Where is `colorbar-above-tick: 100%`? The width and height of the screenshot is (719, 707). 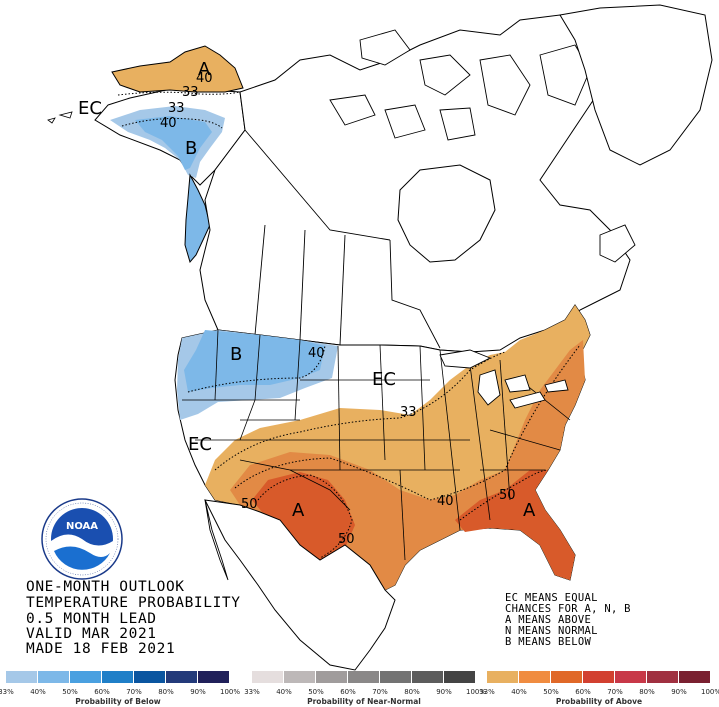 colorbar-above-tick: 100% is located at coordinates (709, 692).